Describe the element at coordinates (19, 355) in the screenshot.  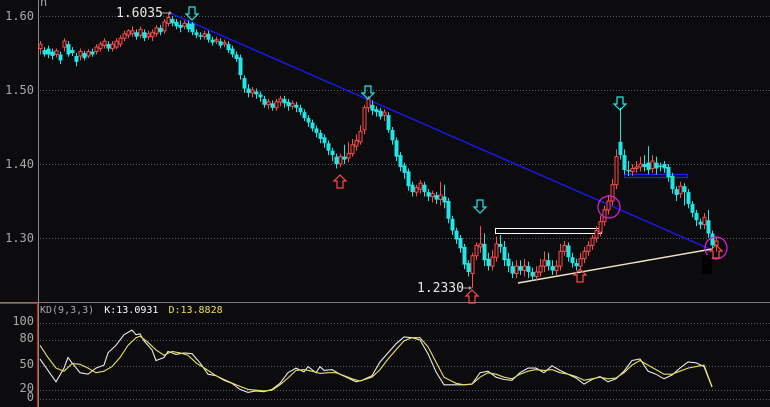
I see `kd-axis-frame` at that location.